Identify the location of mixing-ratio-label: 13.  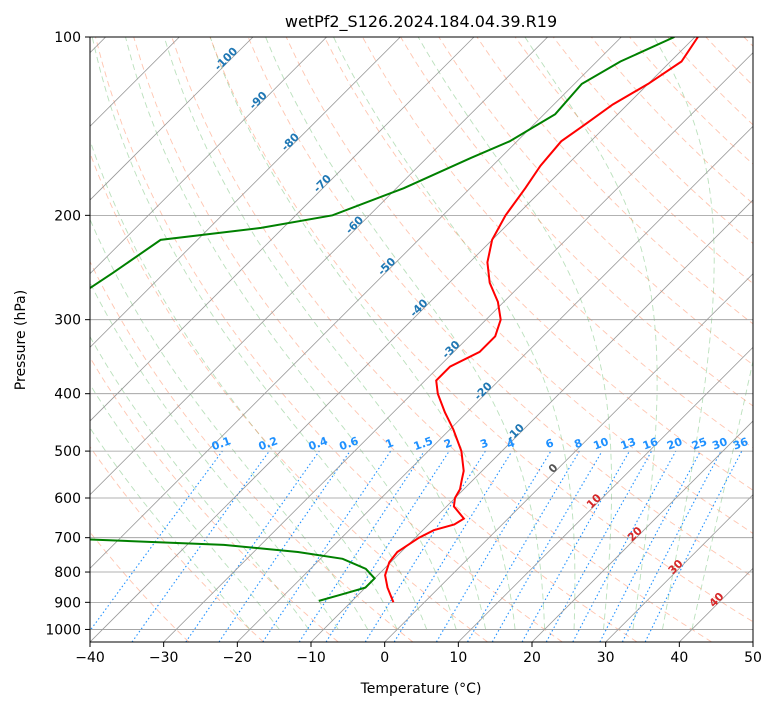
(628, 443).